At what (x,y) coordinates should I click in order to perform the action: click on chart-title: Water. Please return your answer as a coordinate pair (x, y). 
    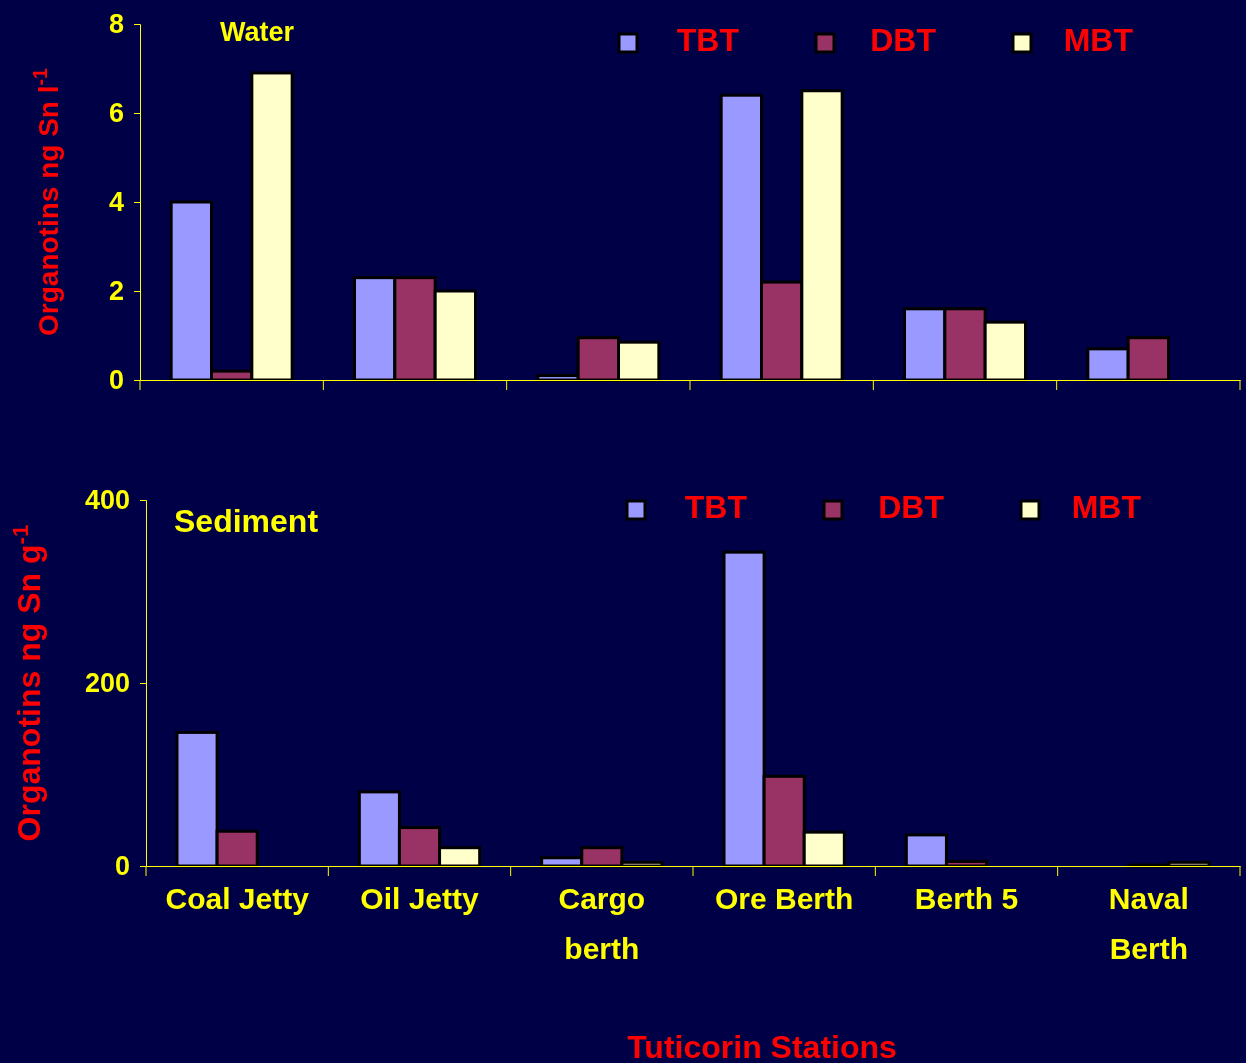
    Looking at the image, I should click on (257, 32).